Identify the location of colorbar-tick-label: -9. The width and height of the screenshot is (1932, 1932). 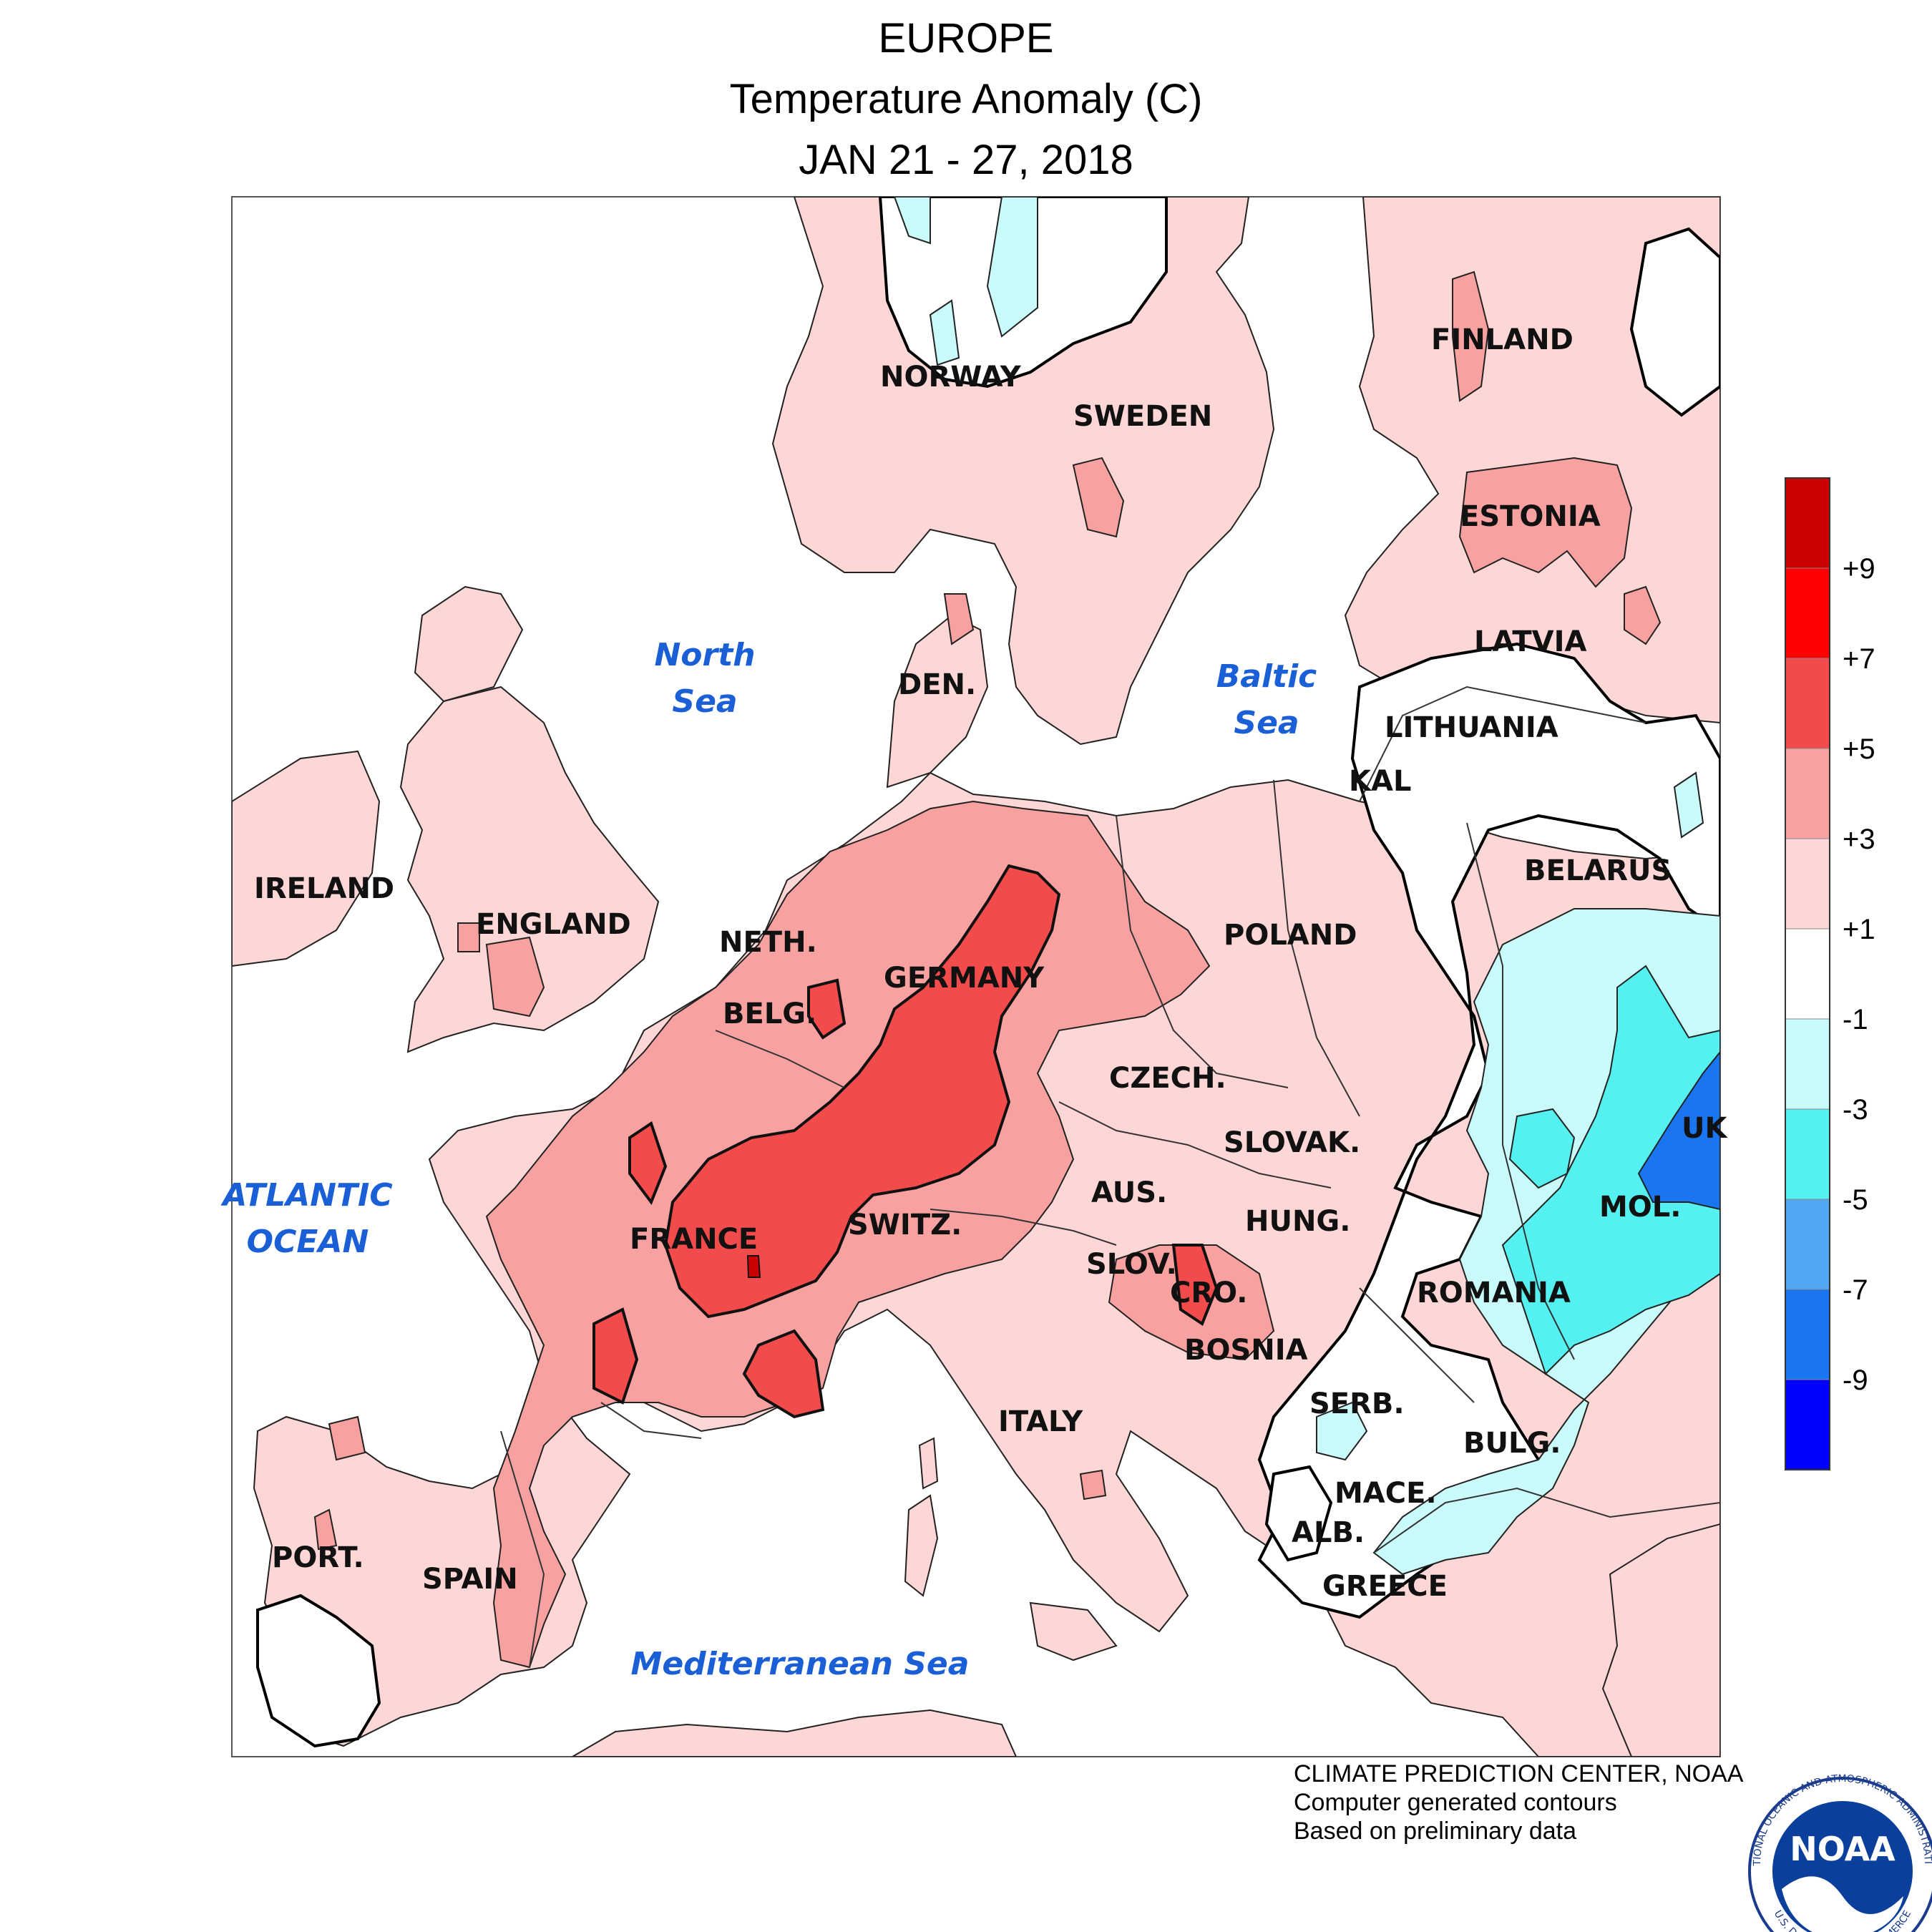
(1855, 1380).